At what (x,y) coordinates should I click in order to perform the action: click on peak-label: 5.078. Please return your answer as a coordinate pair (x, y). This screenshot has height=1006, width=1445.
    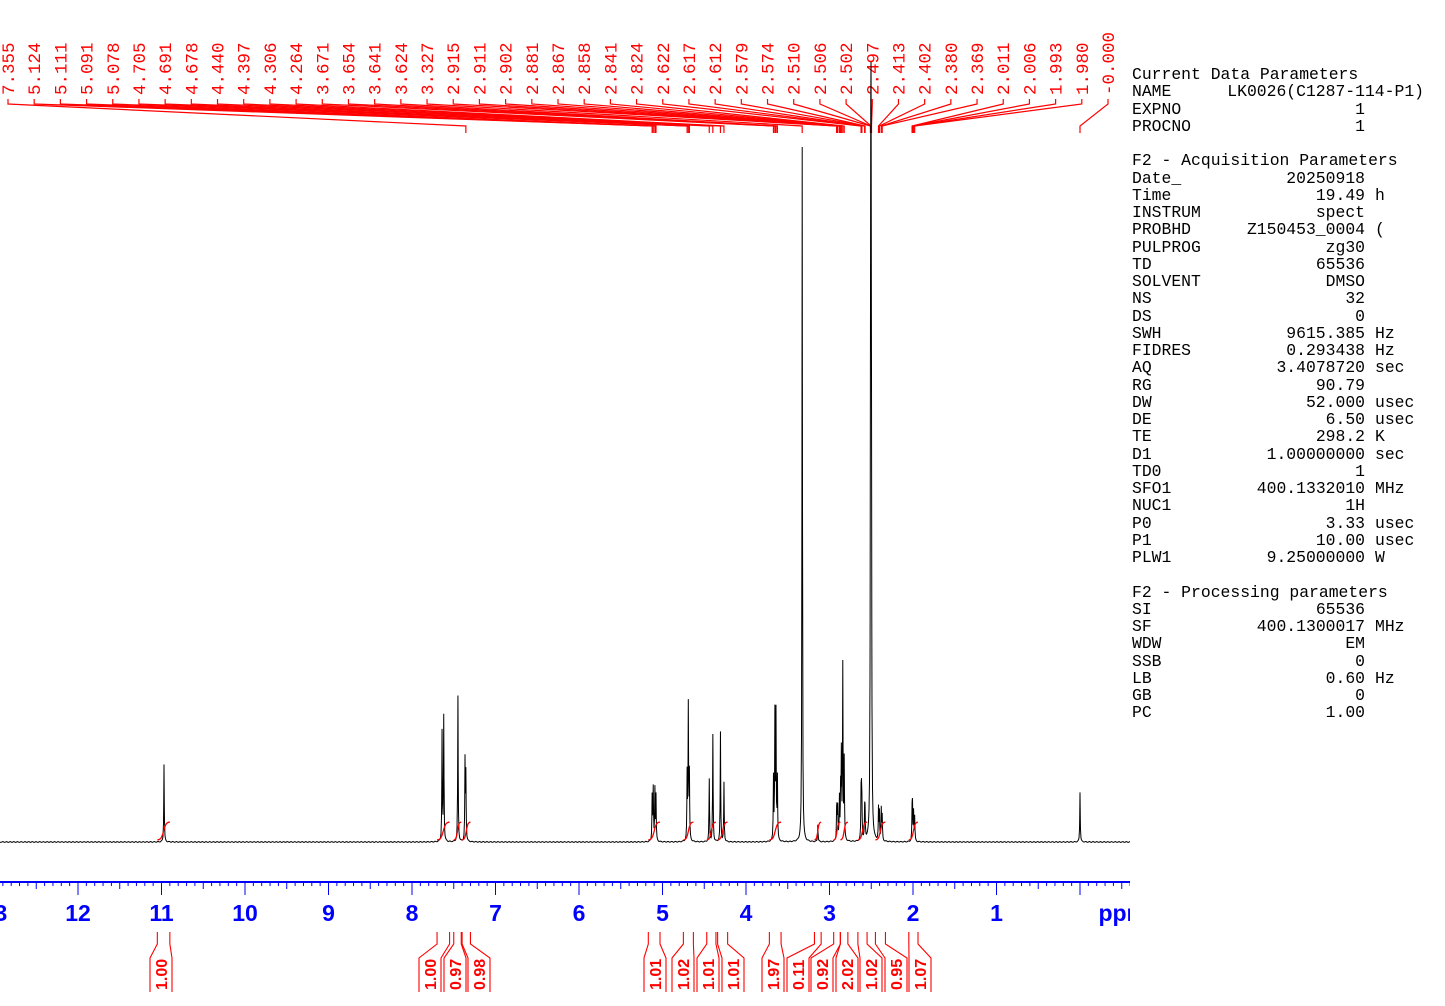
    Looking at the image, I should click on (115, 68).